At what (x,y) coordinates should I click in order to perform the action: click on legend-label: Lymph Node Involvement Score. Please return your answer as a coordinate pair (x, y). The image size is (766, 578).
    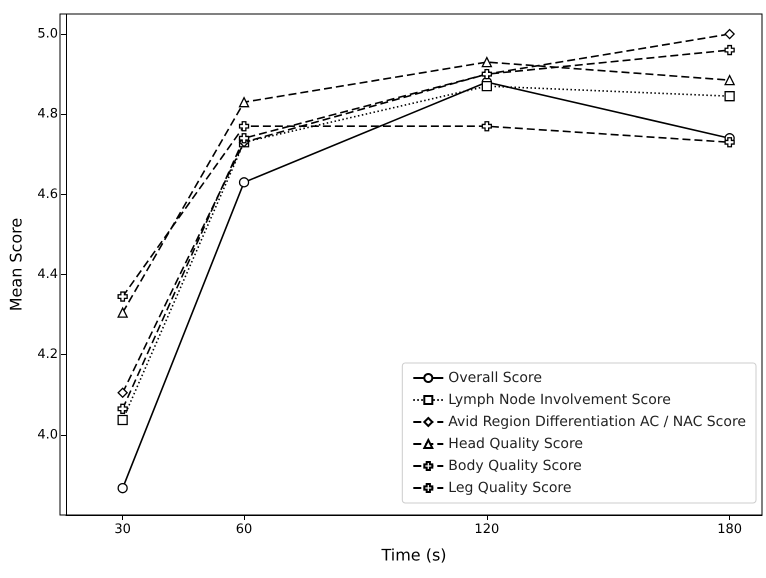
    Looking at the image, I should click on (559, 400).